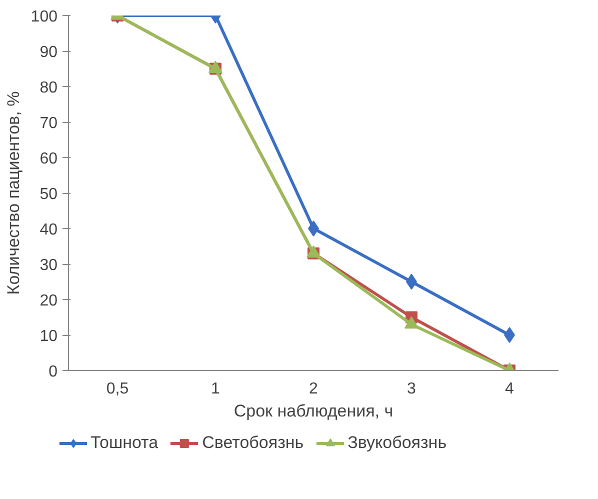 The height and width of the screenshot is (499, 598). What do you see at coordinates (53, 372) in the screenshot?
I see `y-tick-label: 0` at bounding box center [53, 372].